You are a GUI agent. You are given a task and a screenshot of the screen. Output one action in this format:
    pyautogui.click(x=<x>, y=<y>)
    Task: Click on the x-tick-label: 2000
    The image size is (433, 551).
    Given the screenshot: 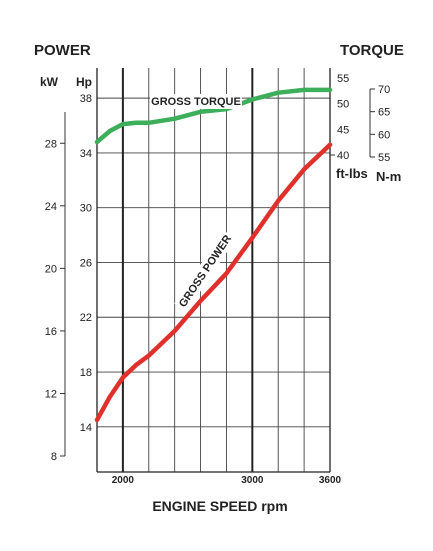 What is the action you would take?
    pyautogui.click(x=123, y=480)
    